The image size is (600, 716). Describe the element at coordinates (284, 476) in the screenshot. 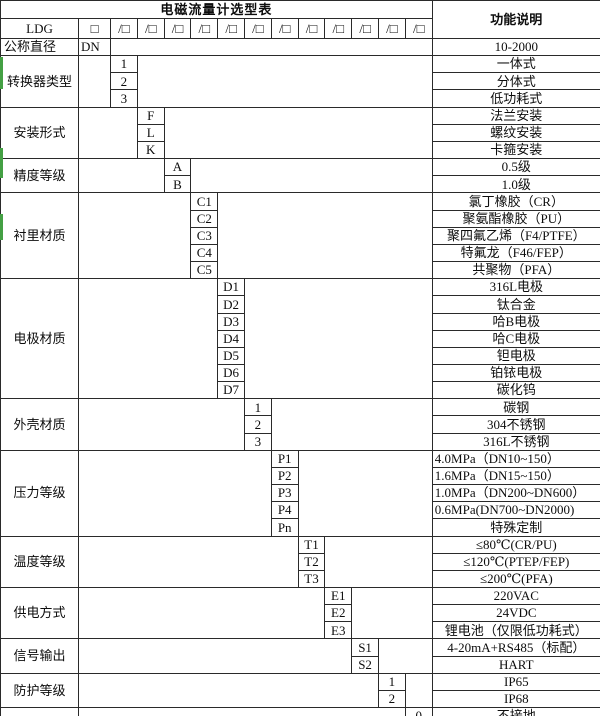

I see `code-cell: P2` at that location.